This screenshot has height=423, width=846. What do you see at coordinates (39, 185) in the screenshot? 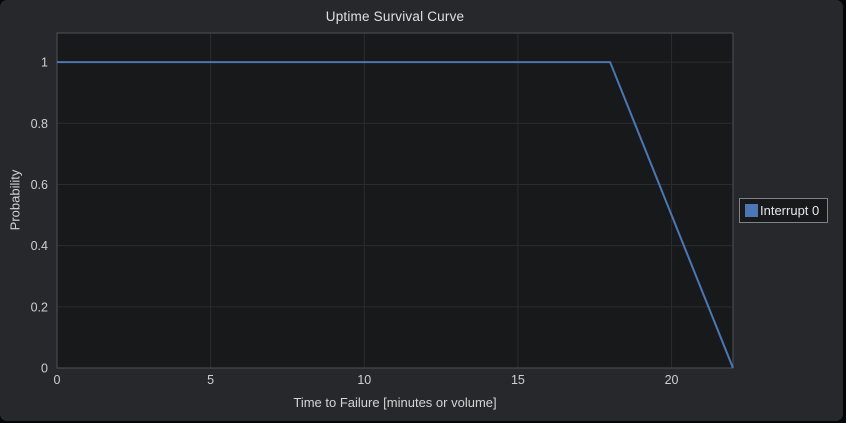
I see `y-tick-label: 0.6` at bounding box center [39, 185].